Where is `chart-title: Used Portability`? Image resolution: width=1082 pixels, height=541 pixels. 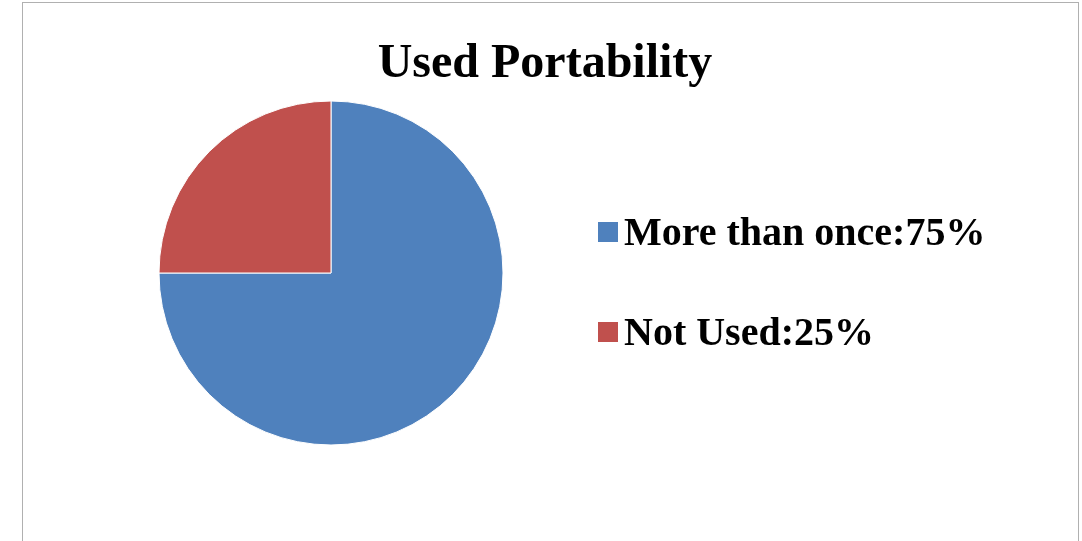 chart-title: Used Portability is located at coordinates (545, 60).